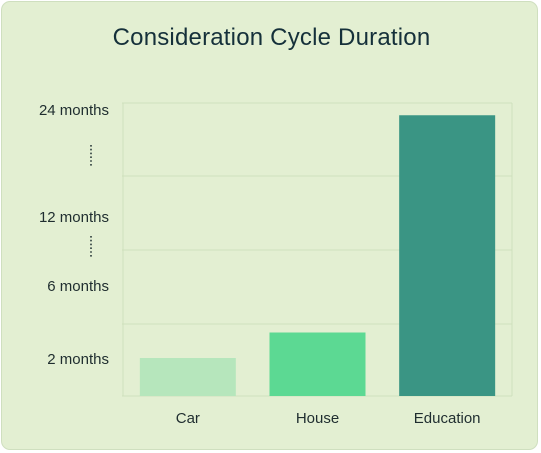 This screenshot has height=453, width=541. What do you see at coordinates (78, 359) in the screenshot?
I see `y-tick-label: 2 months` at bounding box center [78, 359].